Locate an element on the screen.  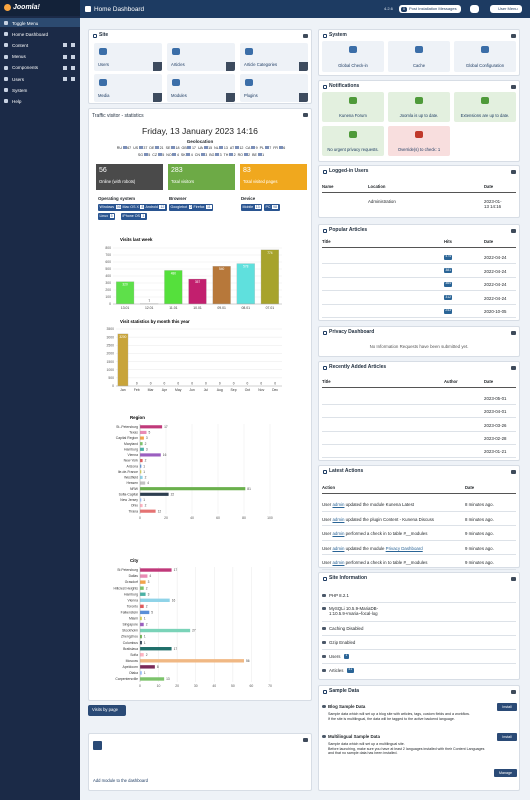
value-label: 1 is located at coordinates (144, 472).